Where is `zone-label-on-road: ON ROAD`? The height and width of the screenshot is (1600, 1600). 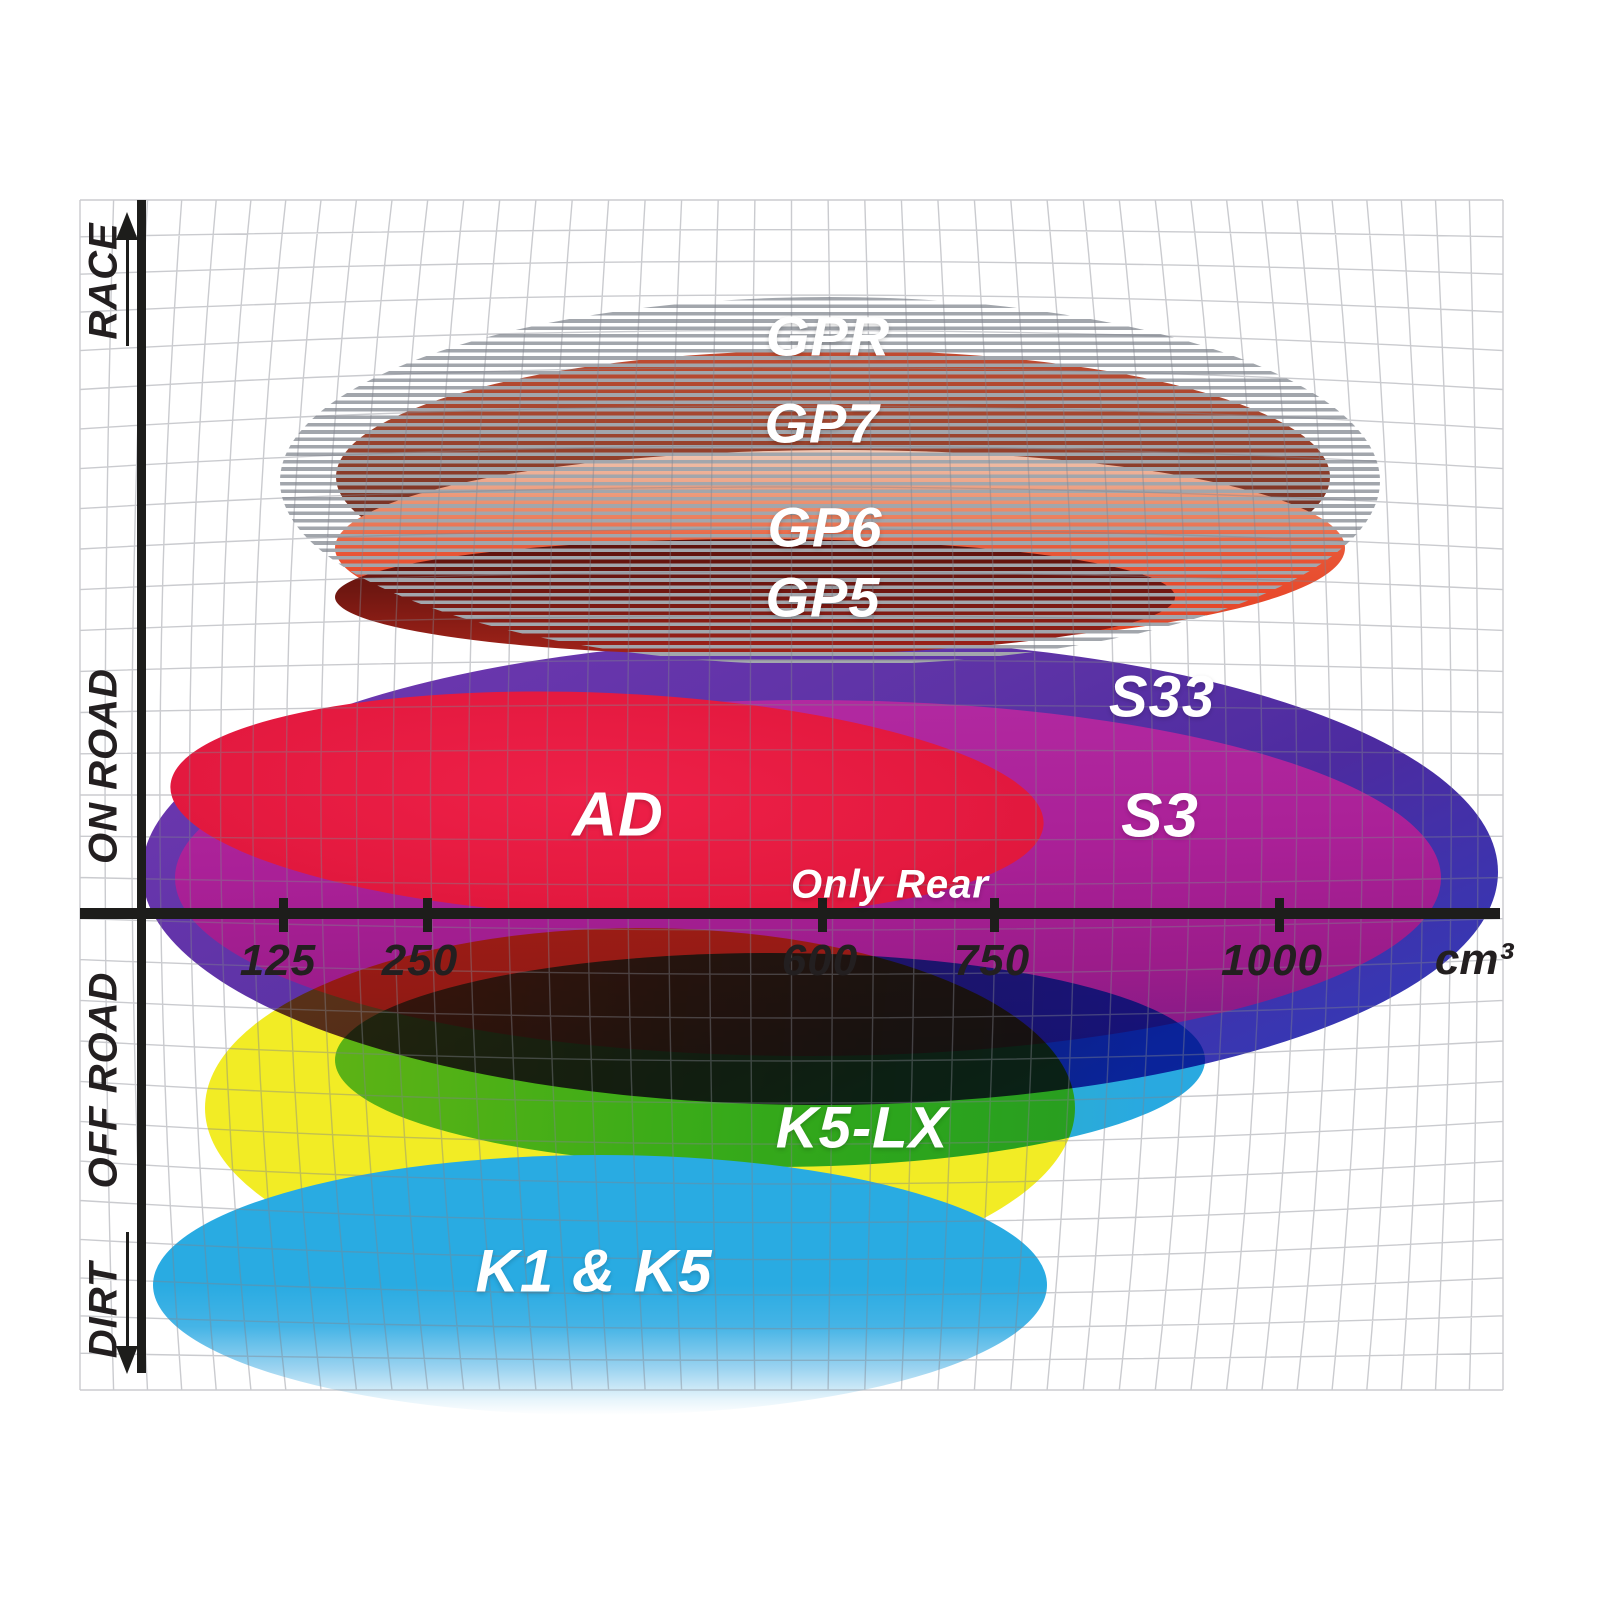 zone-label-on-road: ON ROAD is located at coordinates (103, 766).